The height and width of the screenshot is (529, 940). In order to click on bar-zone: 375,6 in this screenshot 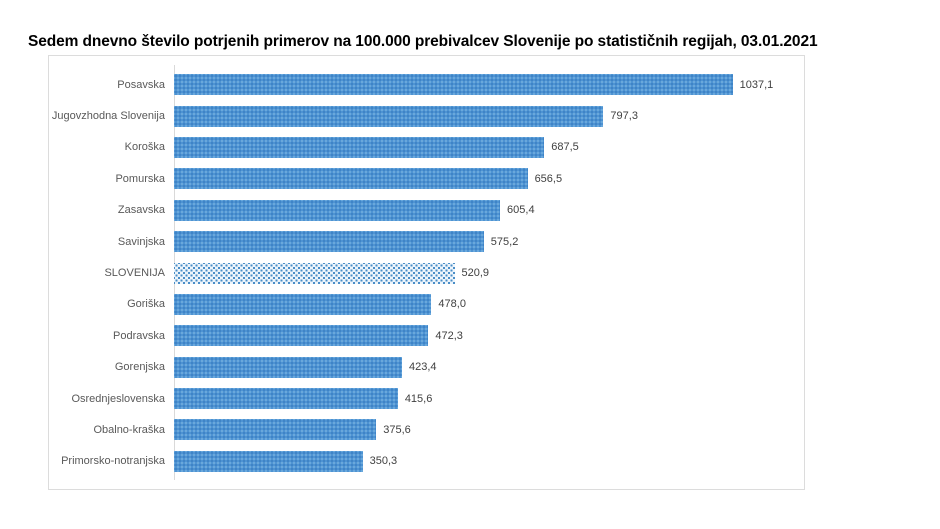, I will do `click(488, 430)`.